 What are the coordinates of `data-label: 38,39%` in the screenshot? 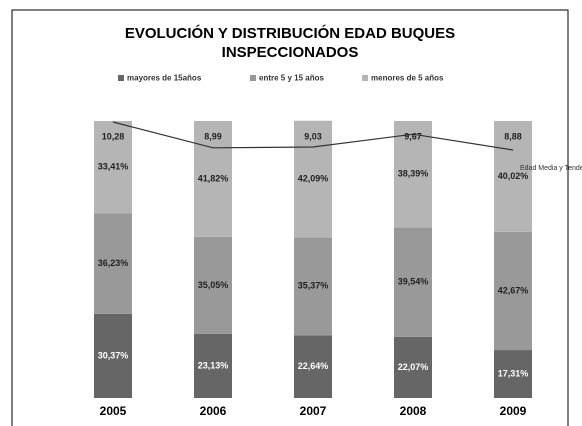 It's located at (413, 174).